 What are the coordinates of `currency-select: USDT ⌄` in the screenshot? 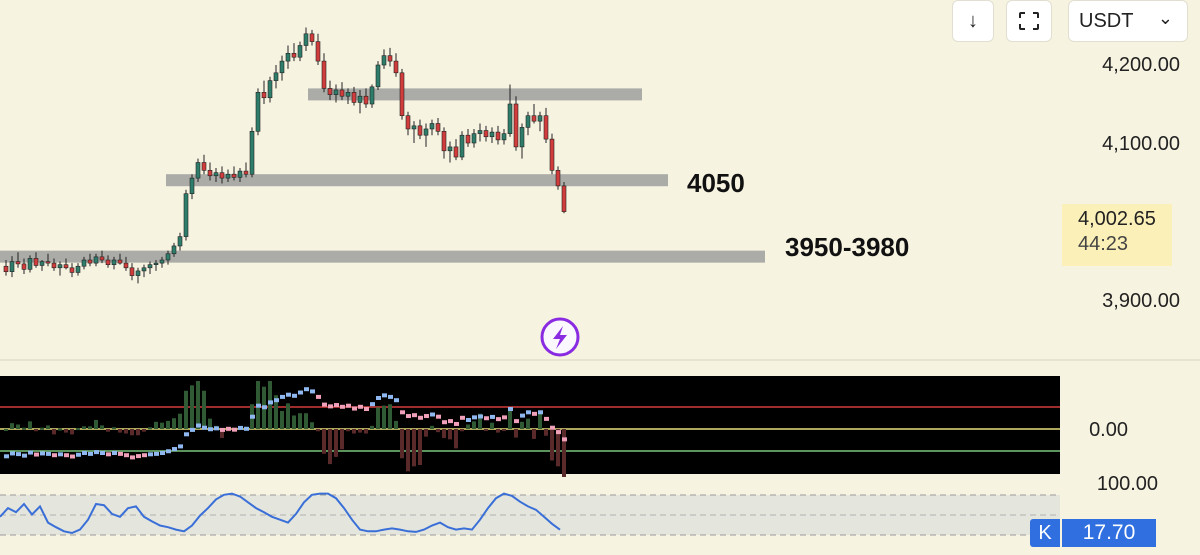 It's located at (1128, 21).